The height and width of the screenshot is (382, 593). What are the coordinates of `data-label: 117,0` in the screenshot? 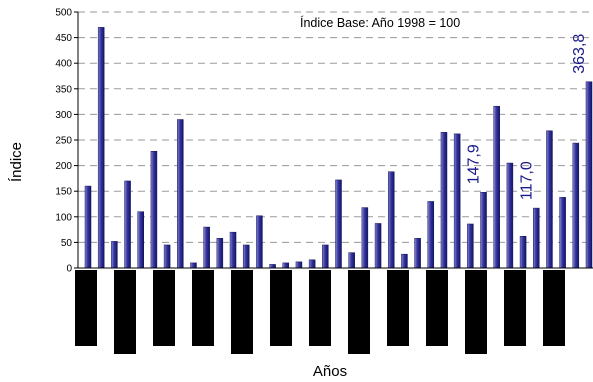 It's located at (526, 180).